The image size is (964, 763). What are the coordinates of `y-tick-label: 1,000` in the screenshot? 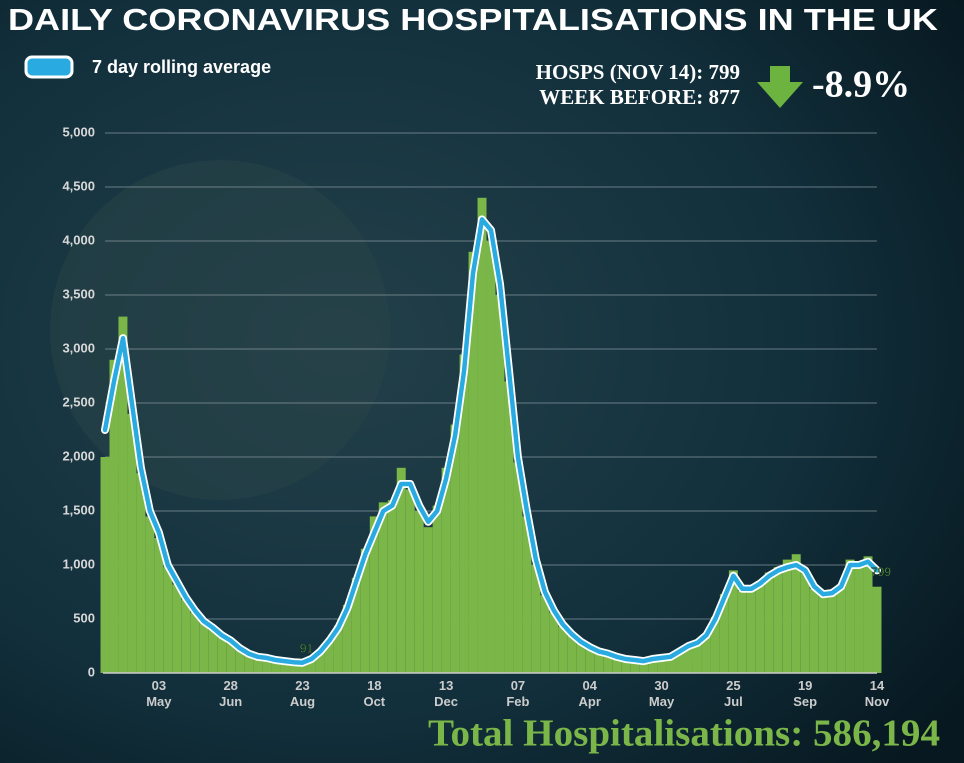 It's located at (78, 563).